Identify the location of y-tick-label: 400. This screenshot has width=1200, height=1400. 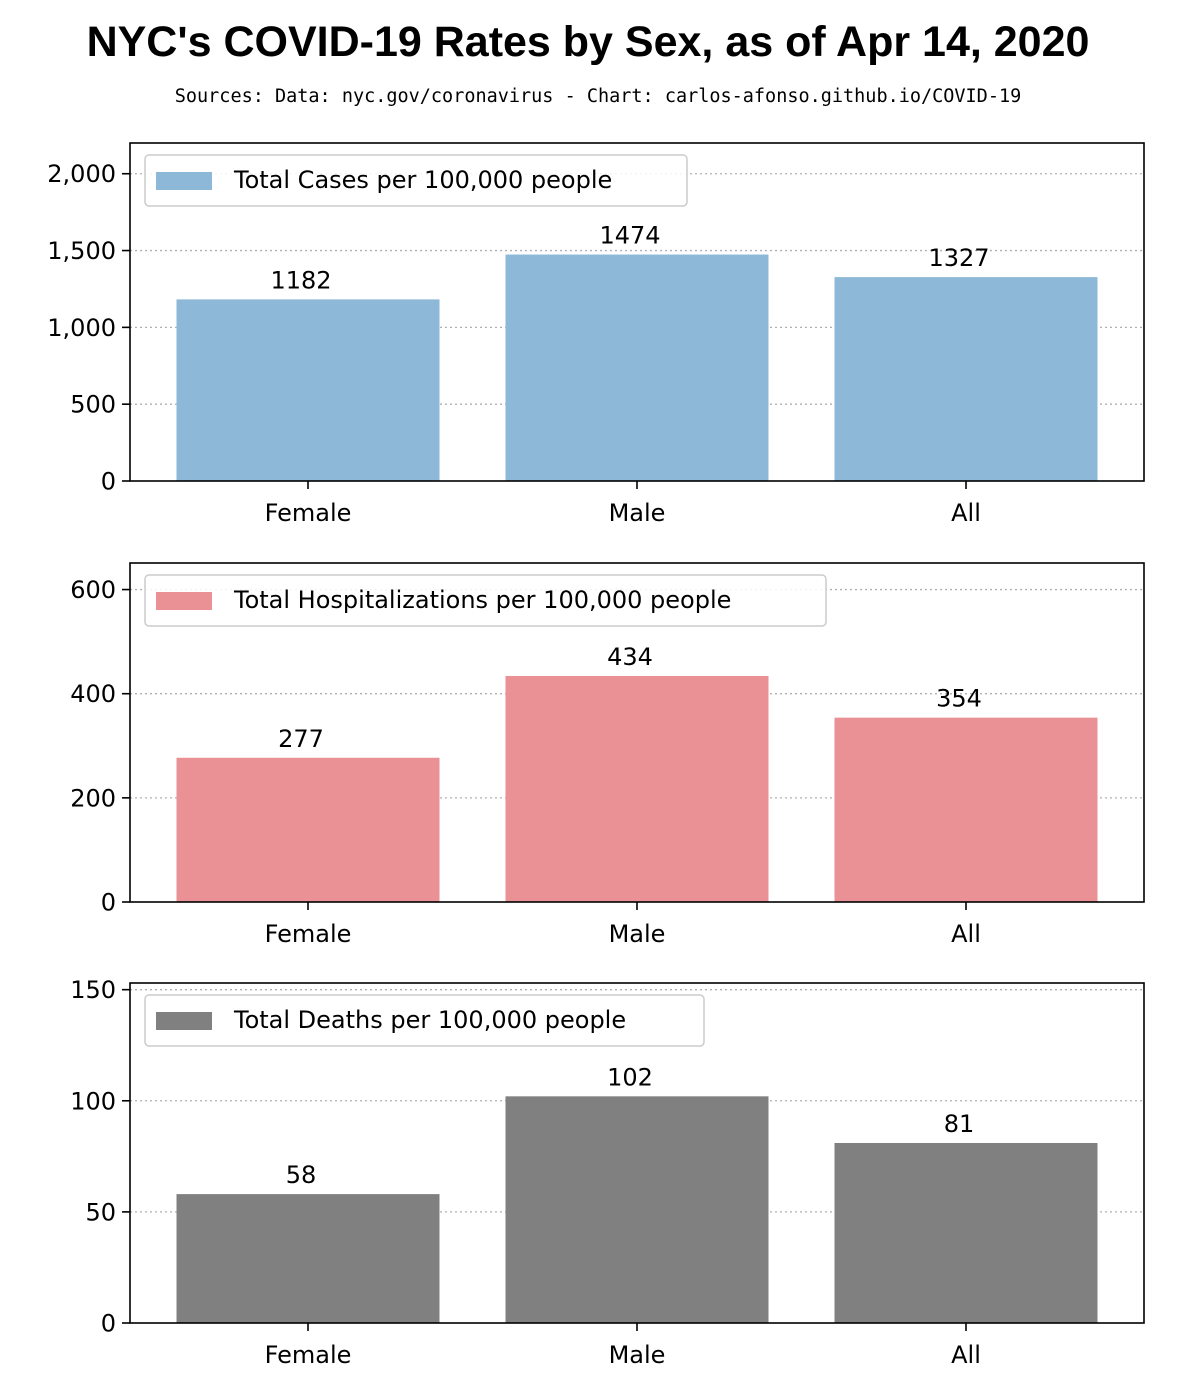
(93, 694).